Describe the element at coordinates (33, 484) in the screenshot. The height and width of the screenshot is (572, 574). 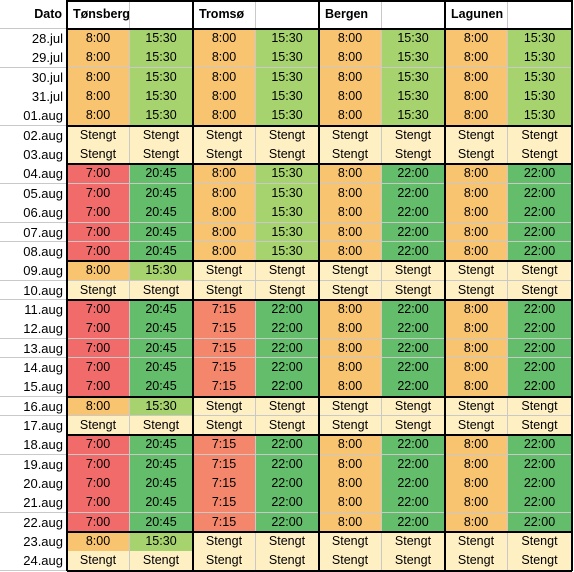
I see `date-cell: 20.aug` at that location.